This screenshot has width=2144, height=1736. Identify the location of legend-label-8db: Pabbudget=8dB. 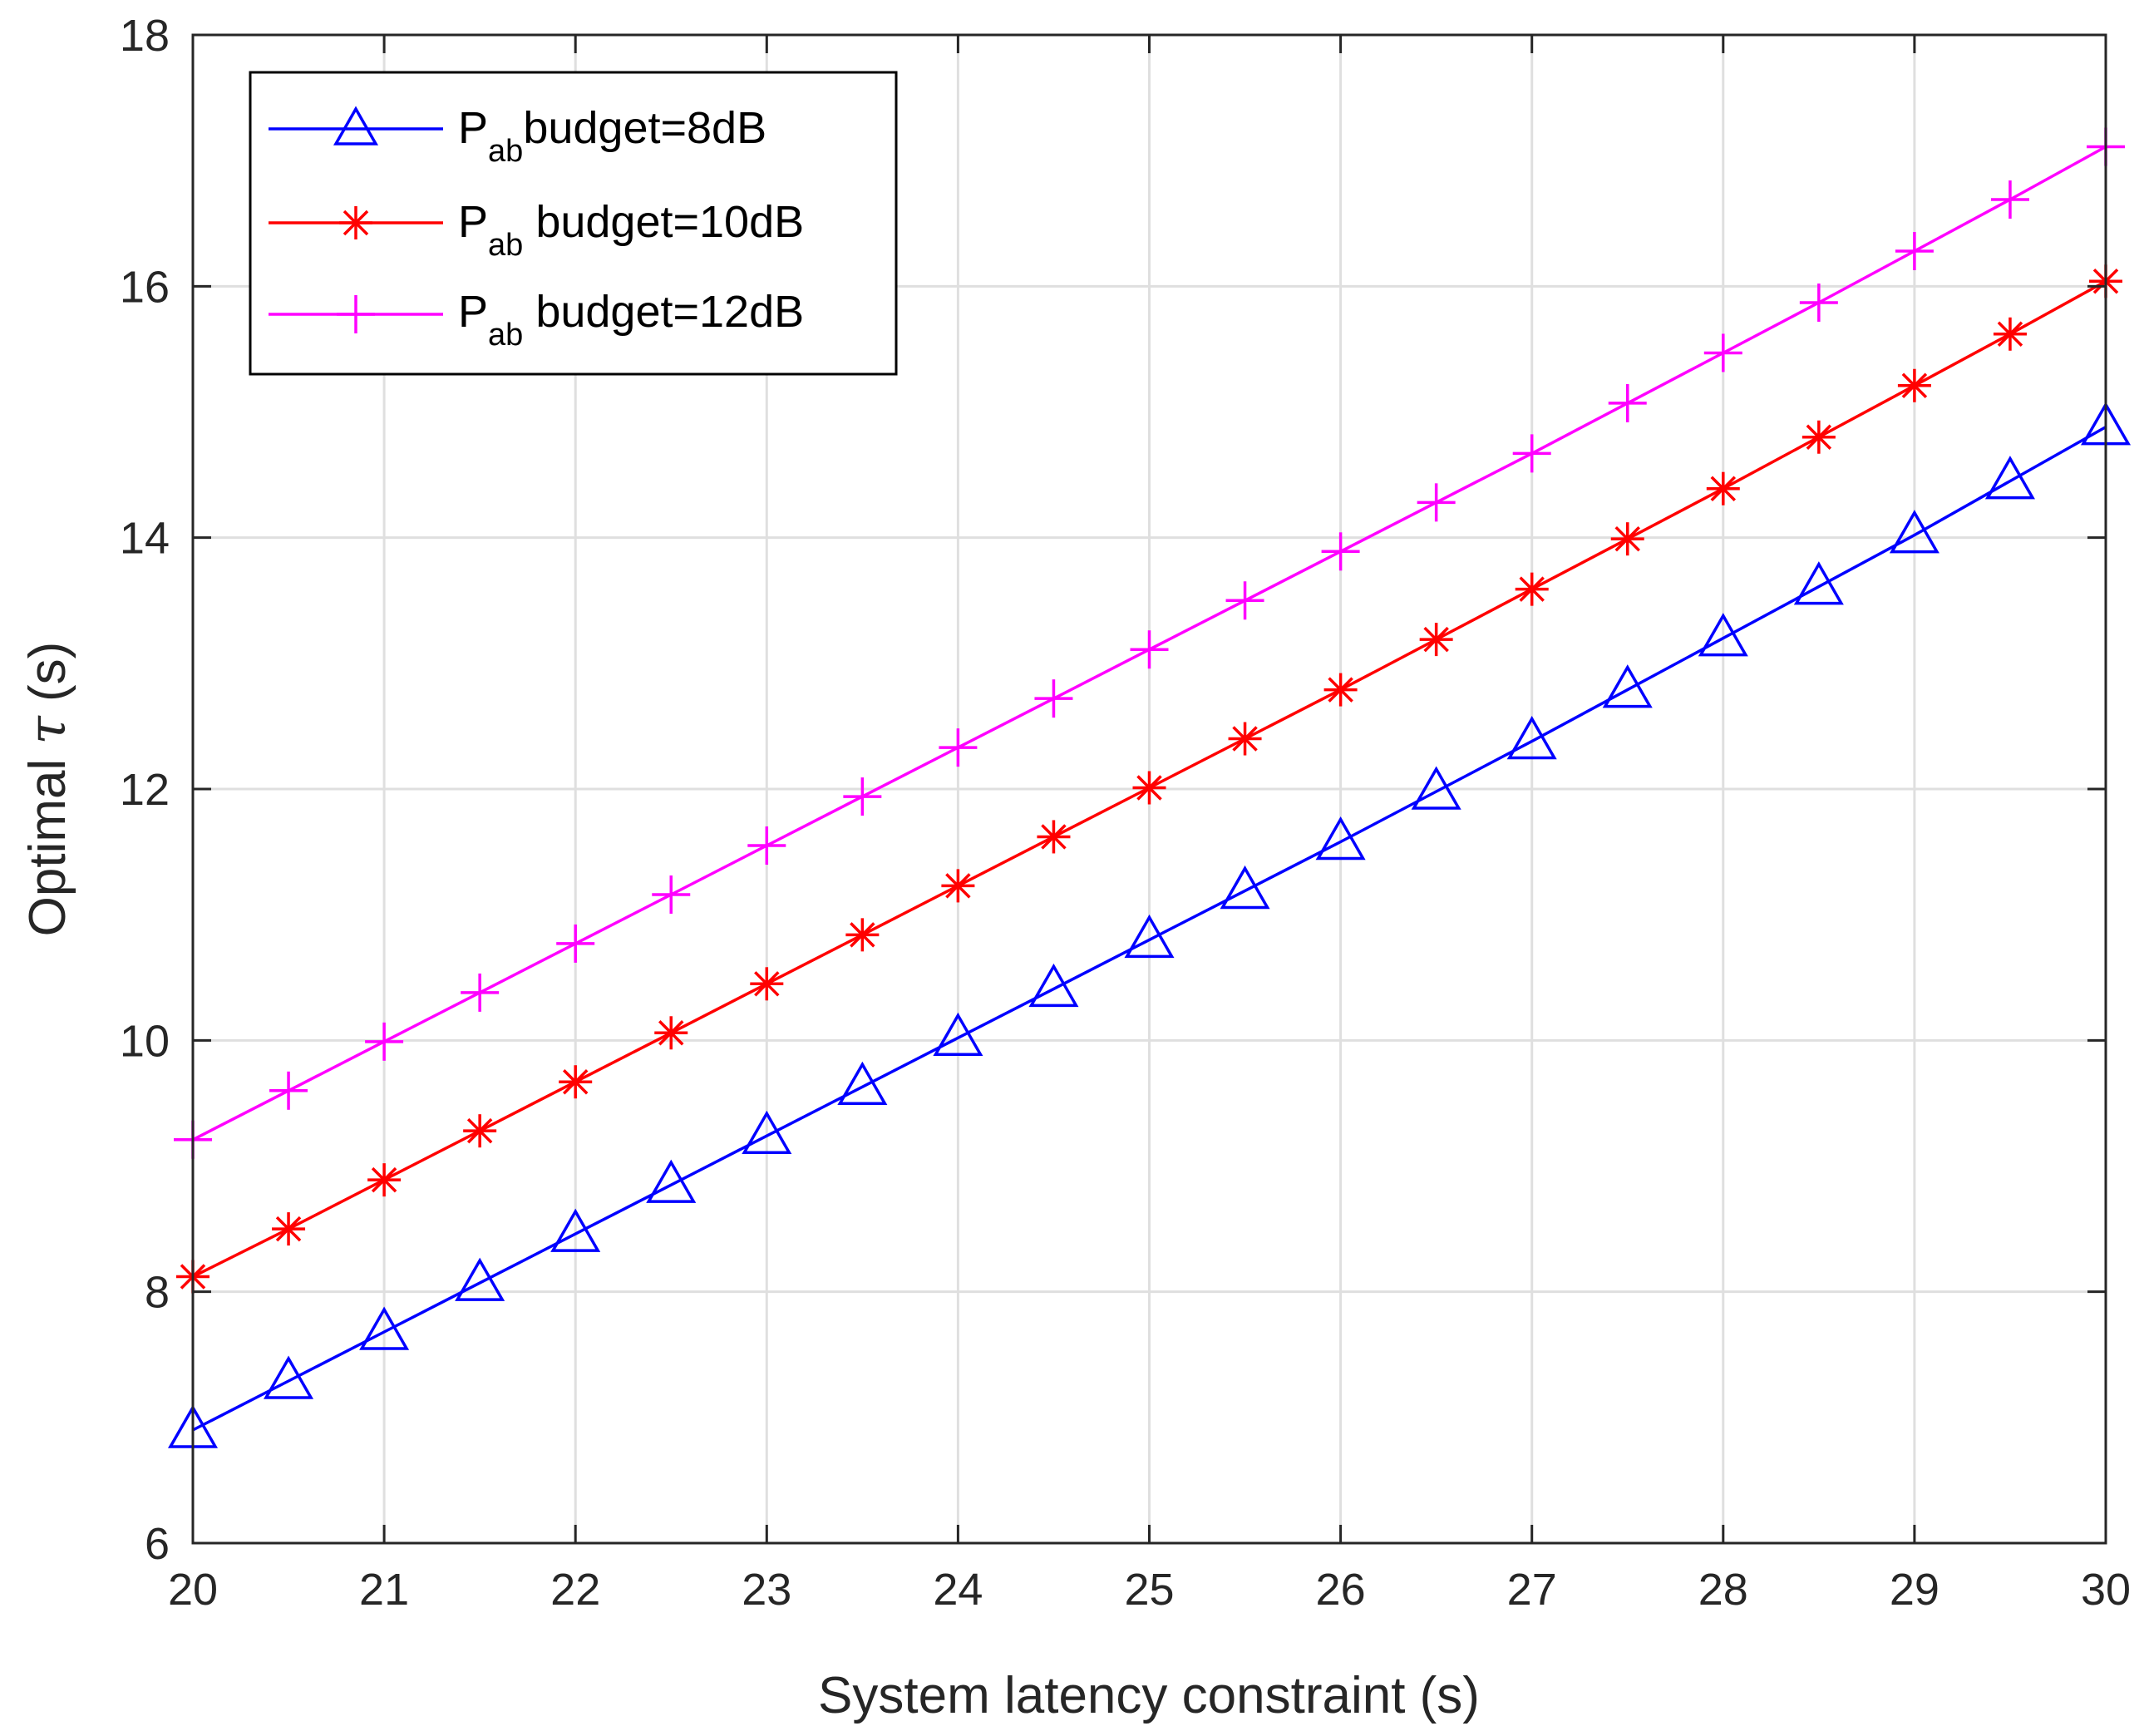
(612, 136).